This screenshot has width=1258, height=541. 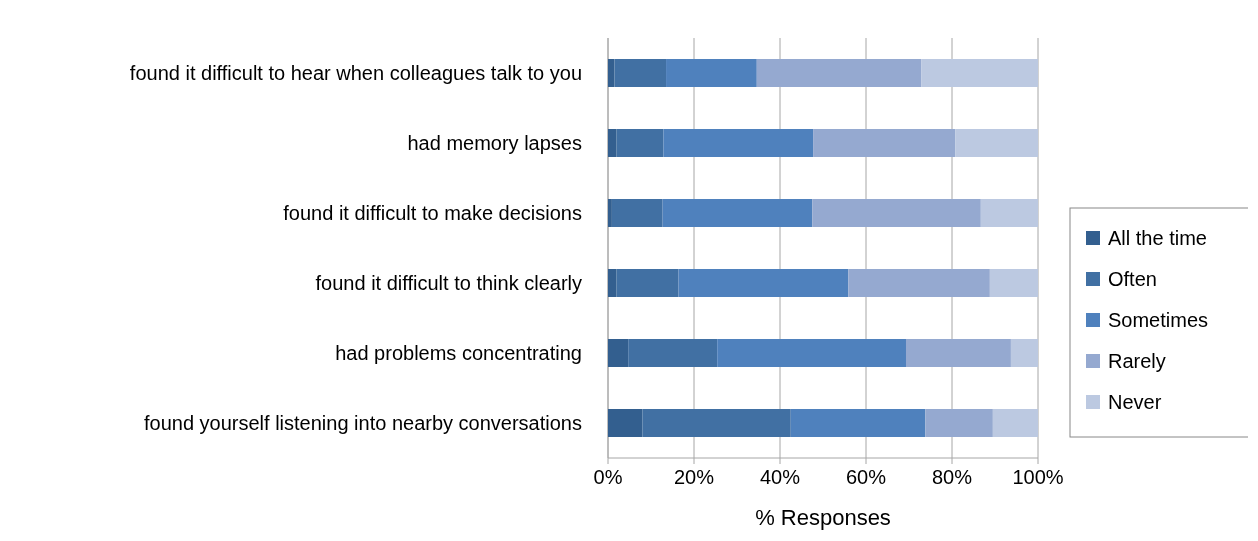 I want to click on y-tick-label: had memory lapses, so click(x=494, y=143).